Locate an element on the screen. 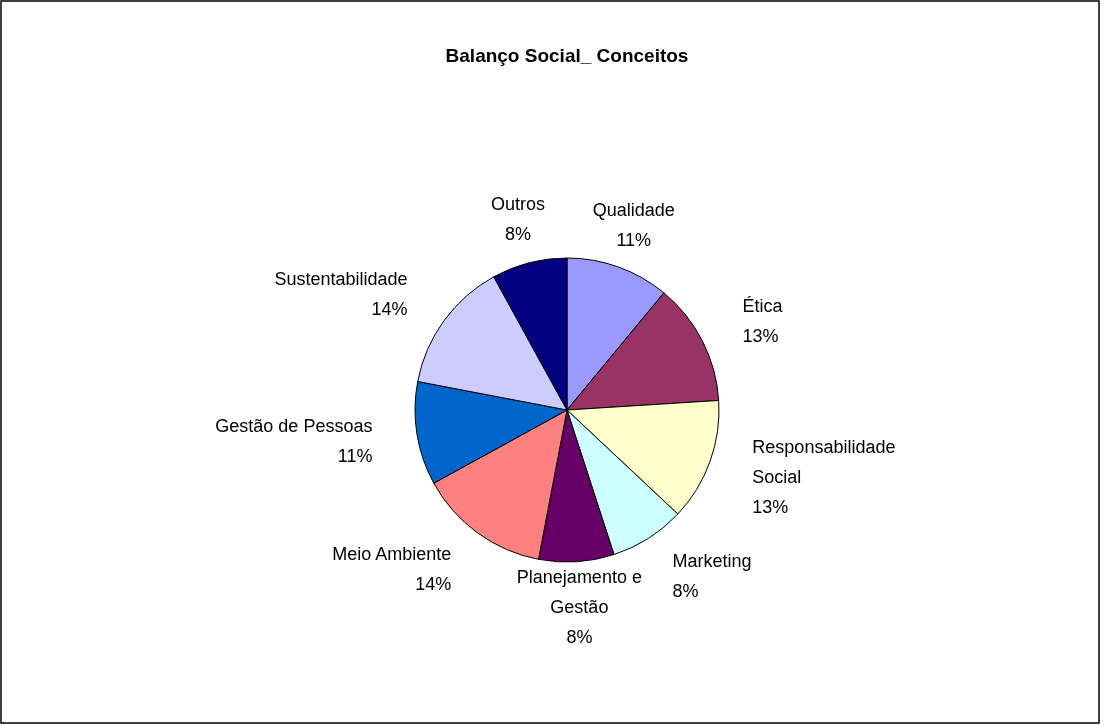  slice-label: Qualidade is located at coordinates (633, 209).